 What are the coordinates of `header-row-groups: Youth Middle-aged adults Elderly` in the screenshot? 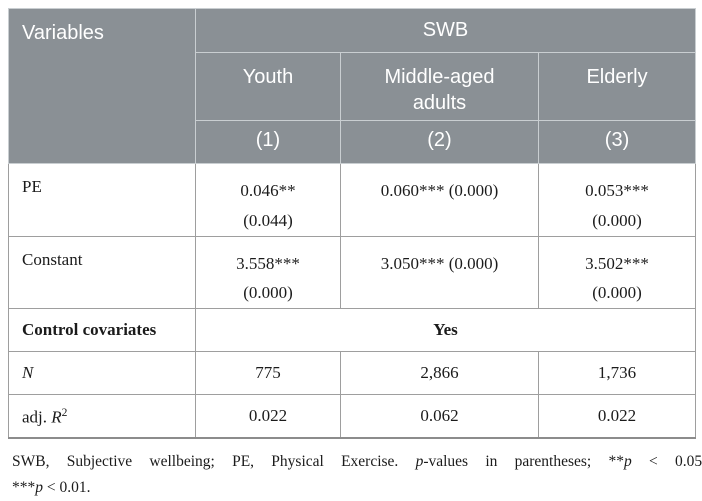 It's located at (353, 86).